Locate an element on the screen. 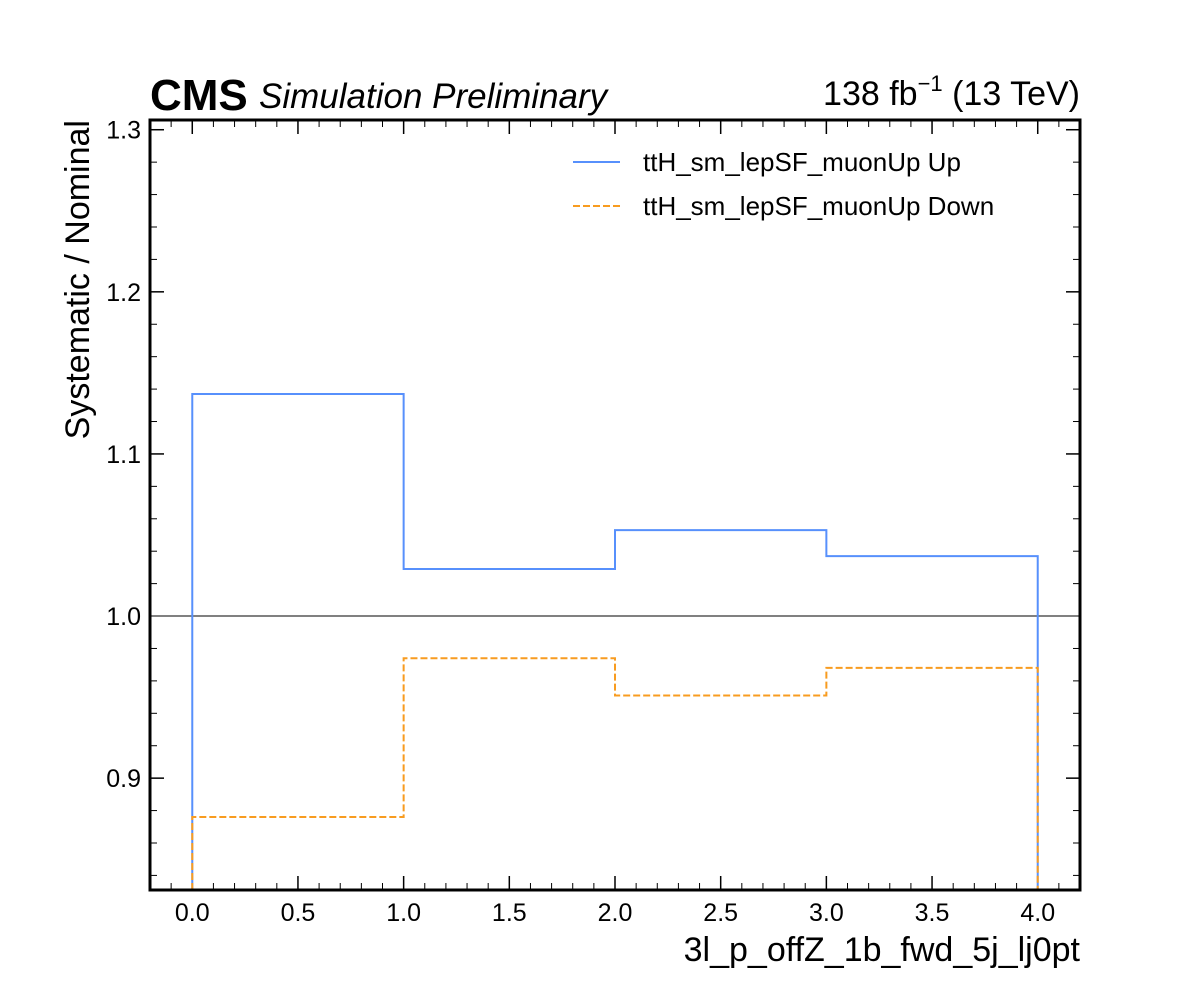 Image resolution: width=1200 pixels, height=1000 pixels. energy-label: (13 TeV) is located at coordinates (1016, 94).